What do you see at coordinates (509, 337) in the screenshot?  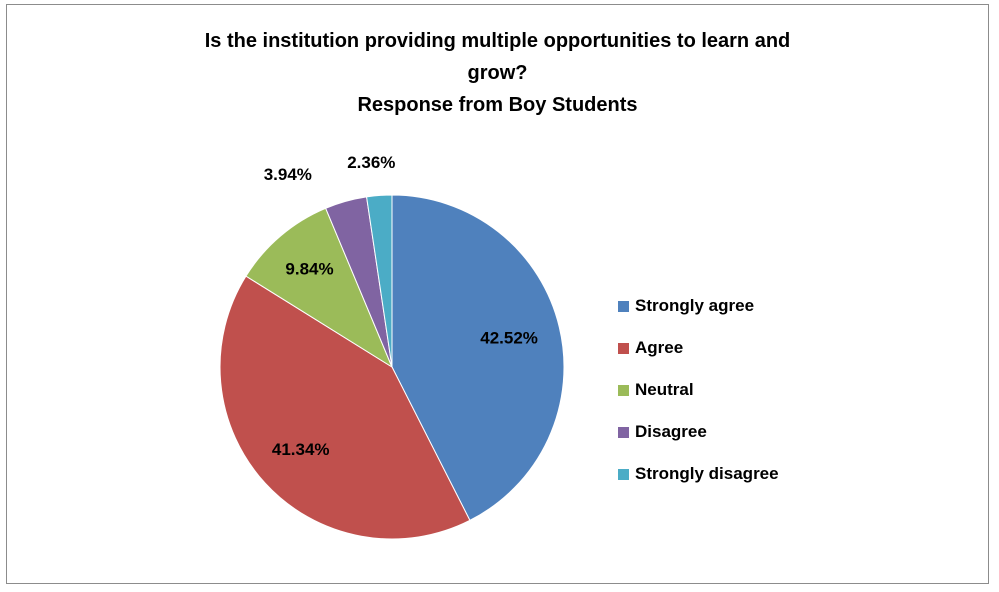 I see `data-label-strongly-agree: 42.52%` at bounding box center [509, 337].